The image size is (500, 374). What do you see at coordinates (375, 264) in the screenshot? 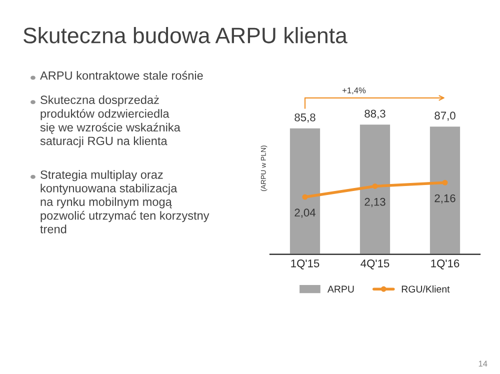
I see `x-tick-label: 4Q'15` at bounding box center [375, 264].